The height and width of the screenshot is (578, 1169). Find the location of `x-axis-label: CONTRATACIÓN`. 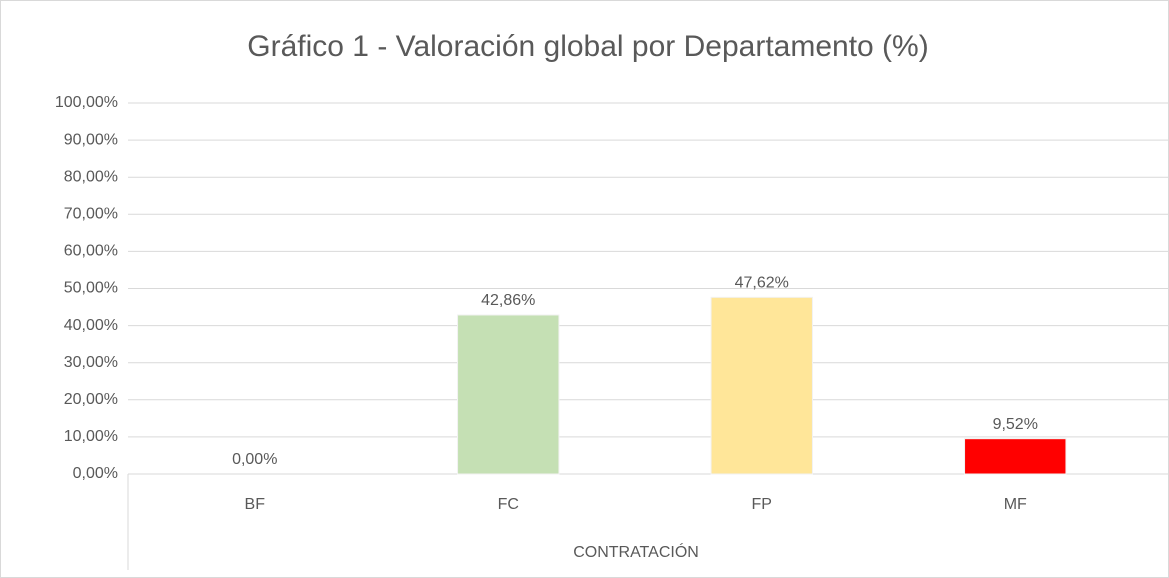

x-axis-label: CONTRATACIÓN is located at coordinates (636, 551).